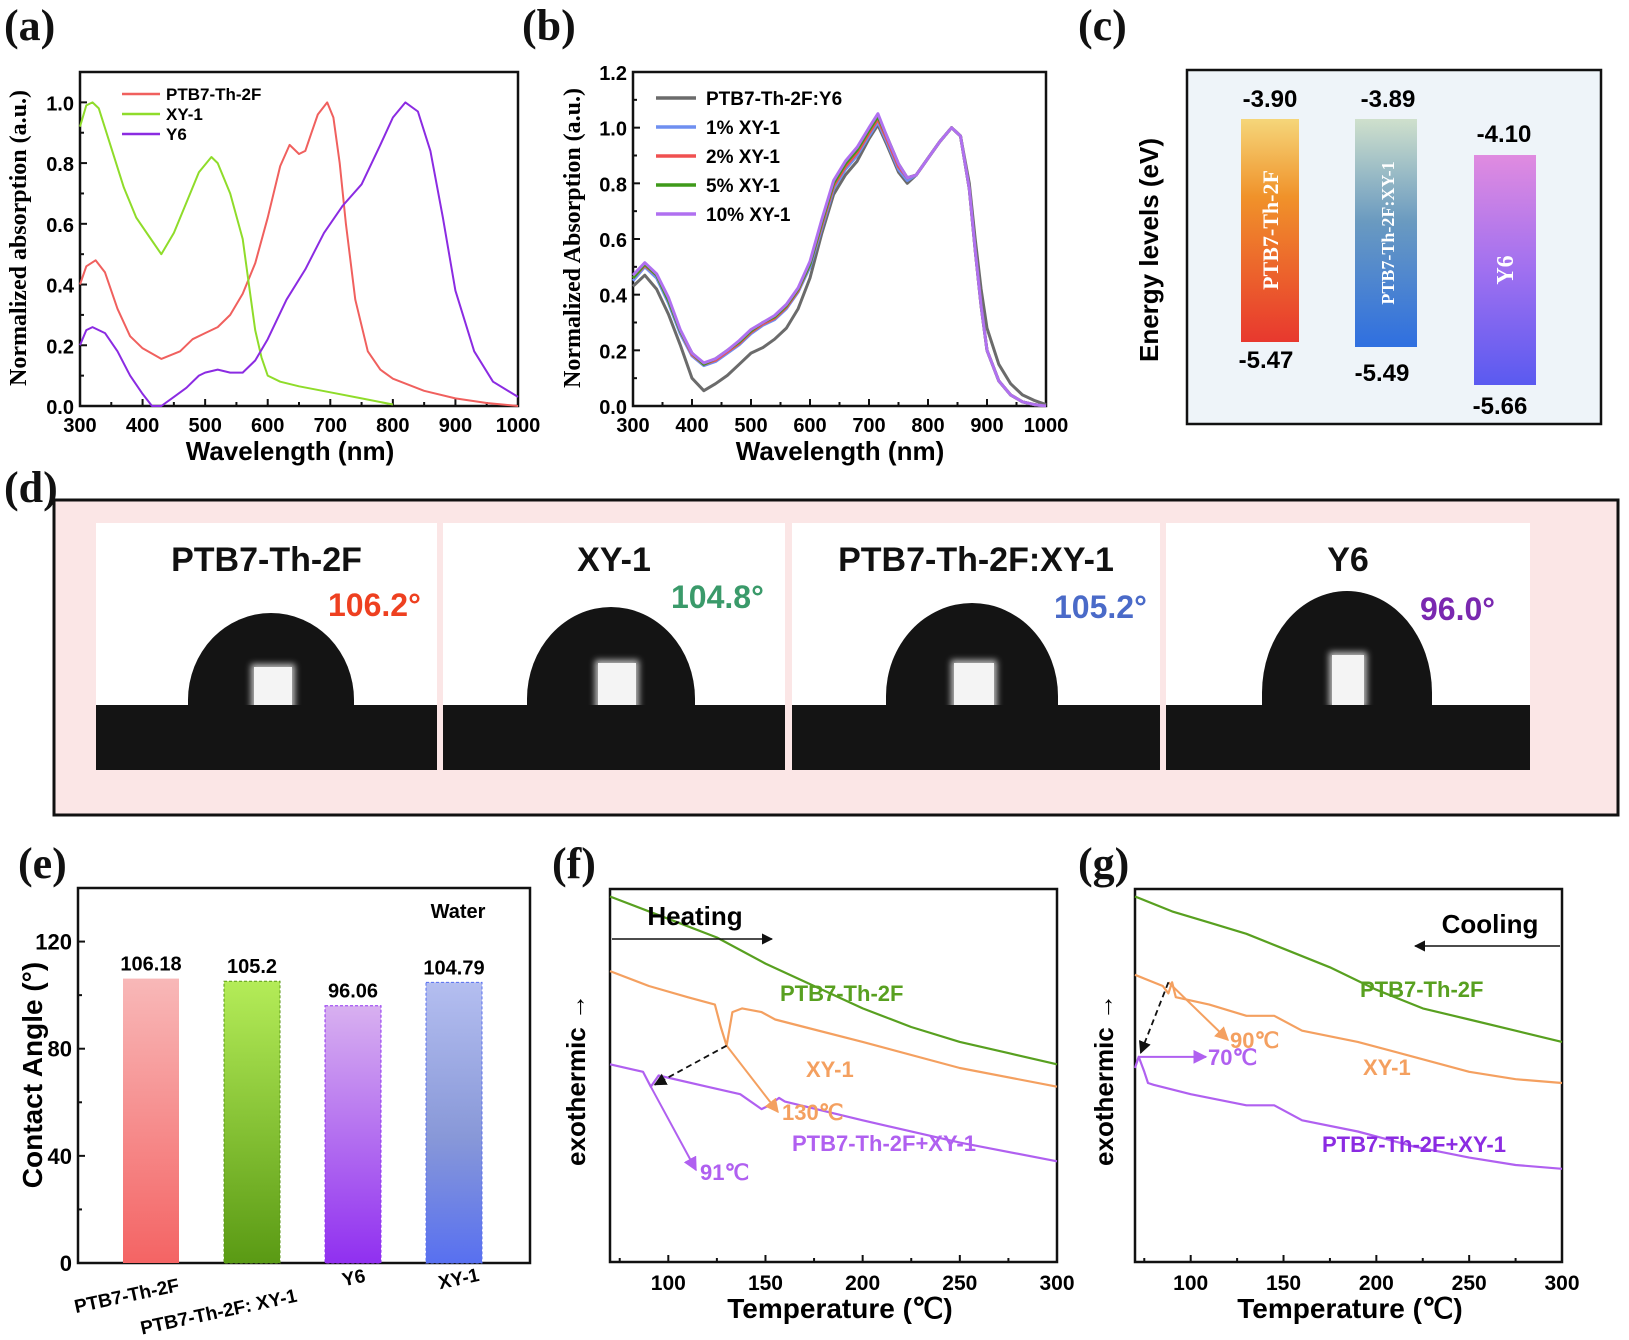  I want to click on energy-lumo-y6: -4.10, so click(1504, 134).